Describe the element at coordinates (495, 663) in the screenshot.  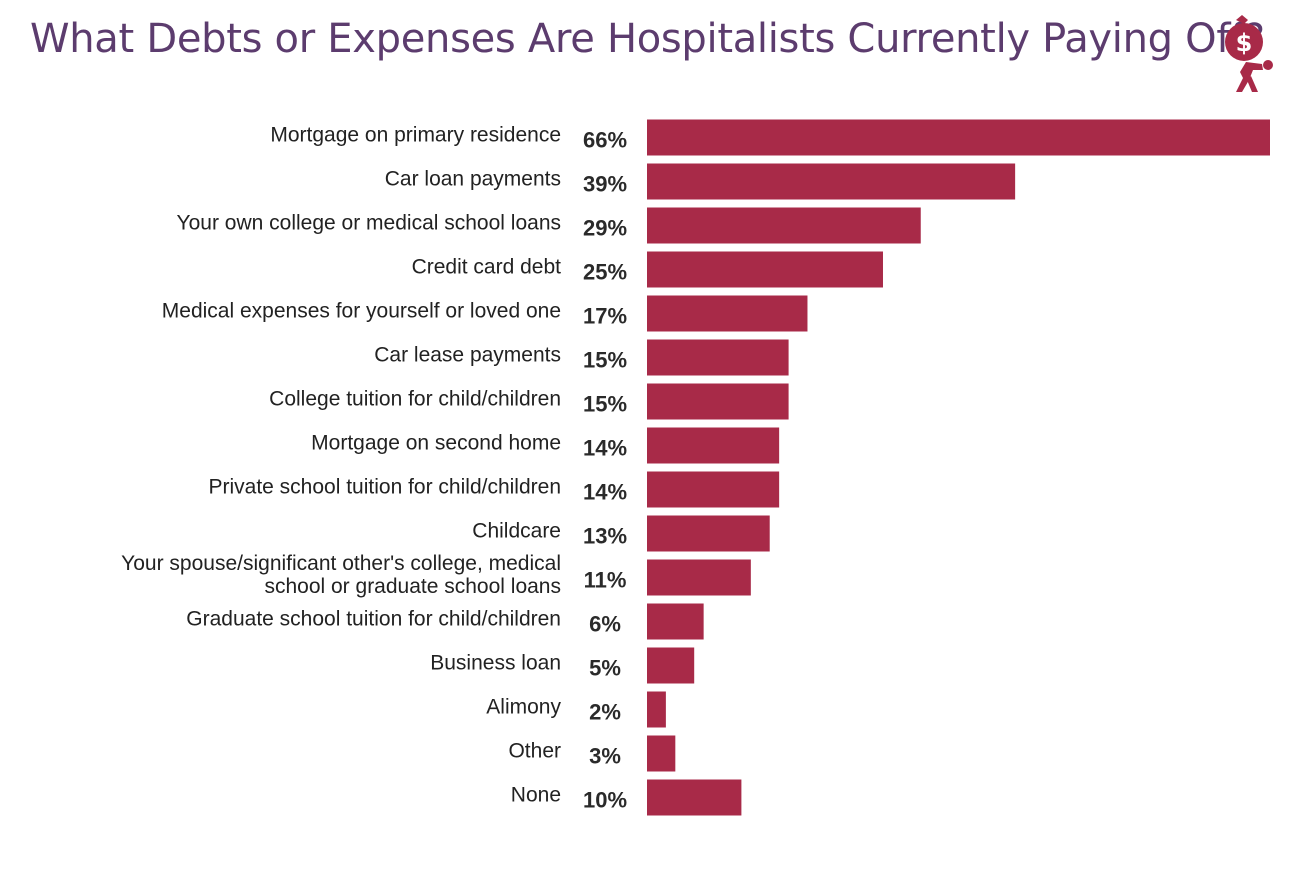
I see `category-label: Business loan` at that location.